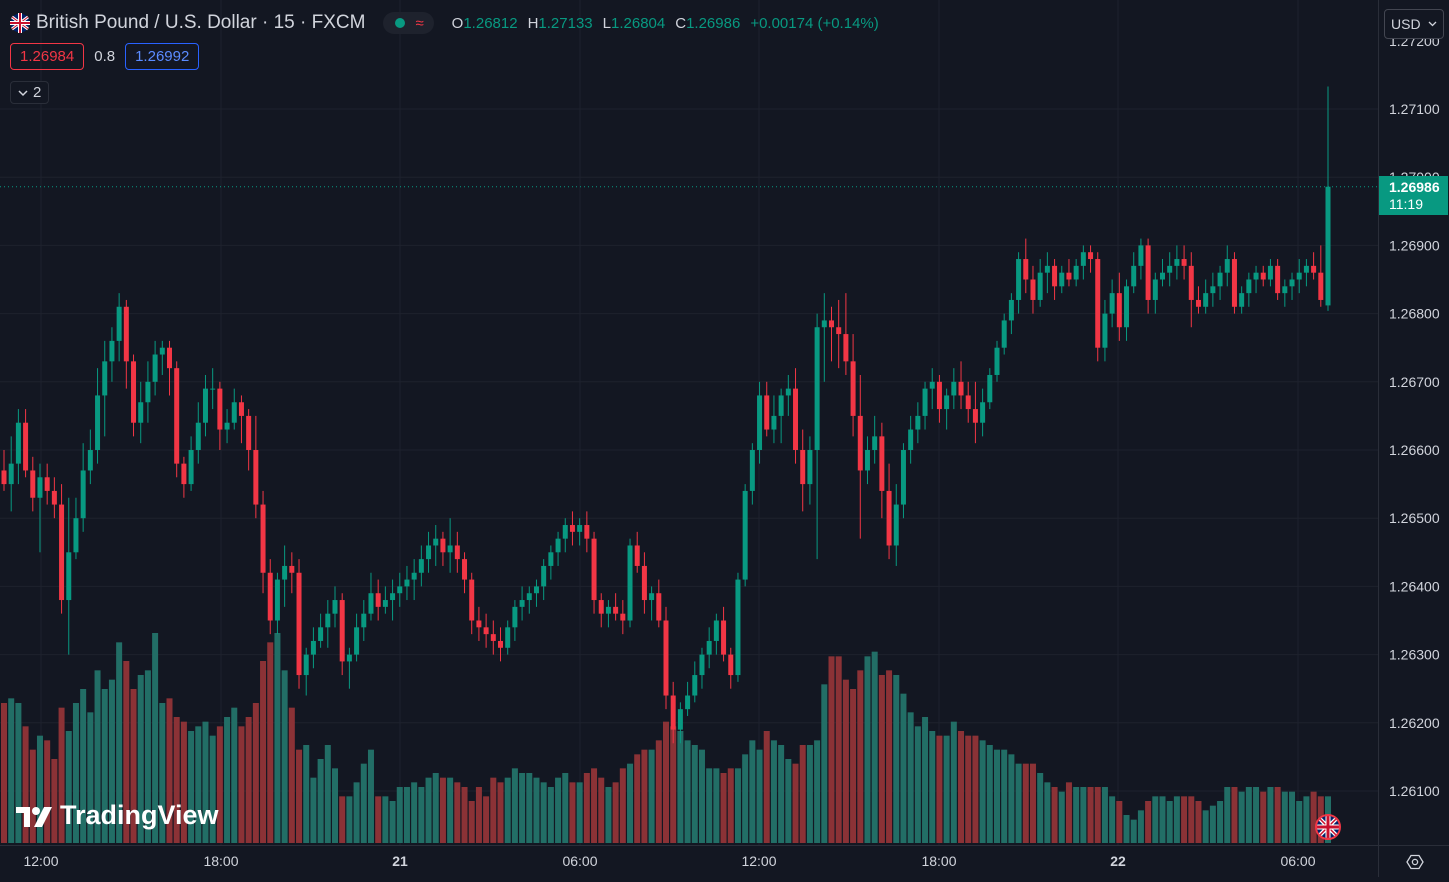  Describe the element at coordinates (30, 92) in the screenshot. I see `indicators-toggle-button: 2` at that location.